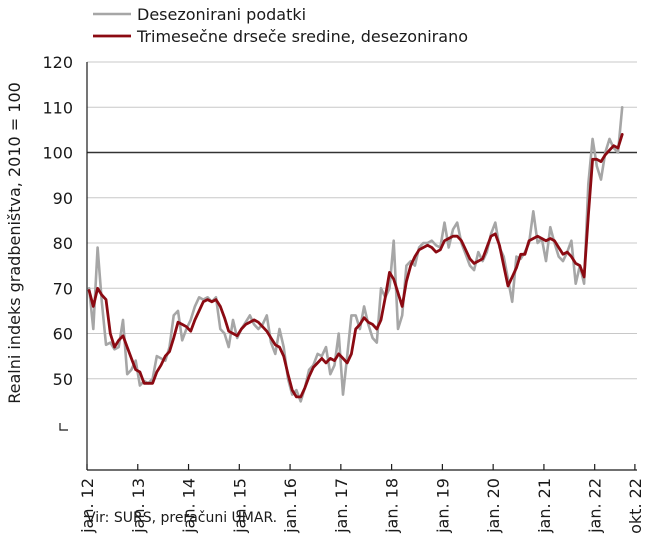 This screenshot has width=651, height=534. I want to click on axis-break-mark, so click(63, 427).